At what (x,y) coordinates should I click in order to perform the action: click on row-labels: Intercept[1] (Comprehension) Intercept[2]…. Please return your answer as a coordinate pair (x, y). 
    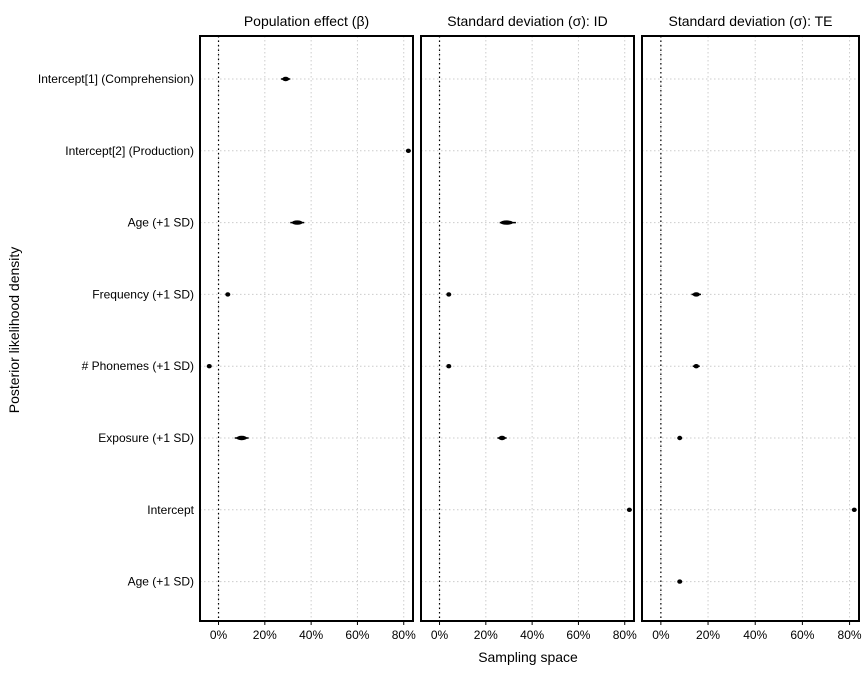
    Looking at the image, I should click on (116, 330).